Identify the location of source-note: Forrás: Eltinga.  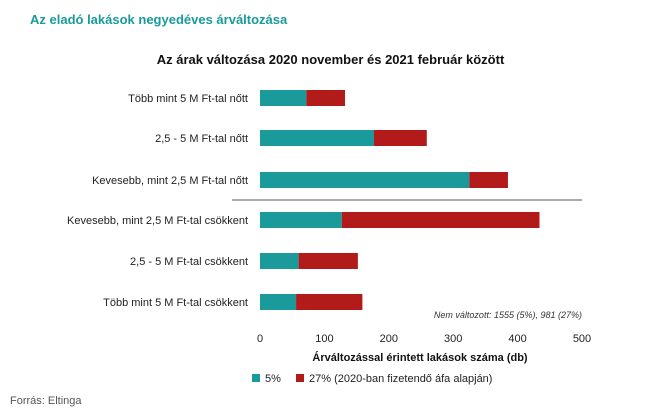
(46, 401).